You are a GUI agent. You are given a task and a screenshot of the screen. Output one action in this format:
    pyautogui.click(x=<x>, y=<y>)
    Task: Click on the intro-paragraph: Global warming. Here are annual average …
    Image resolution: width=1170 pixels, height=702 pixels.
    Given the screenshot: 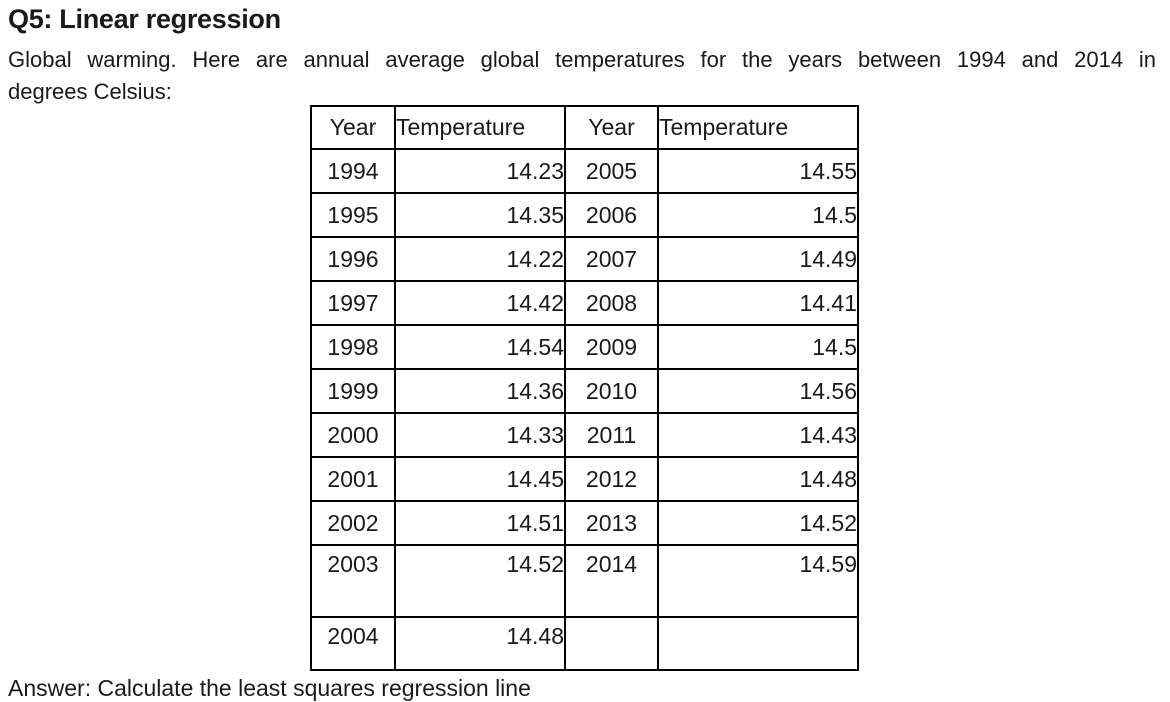 What is the action you would take?
    pyautogui.click(x=582, y=76)
    